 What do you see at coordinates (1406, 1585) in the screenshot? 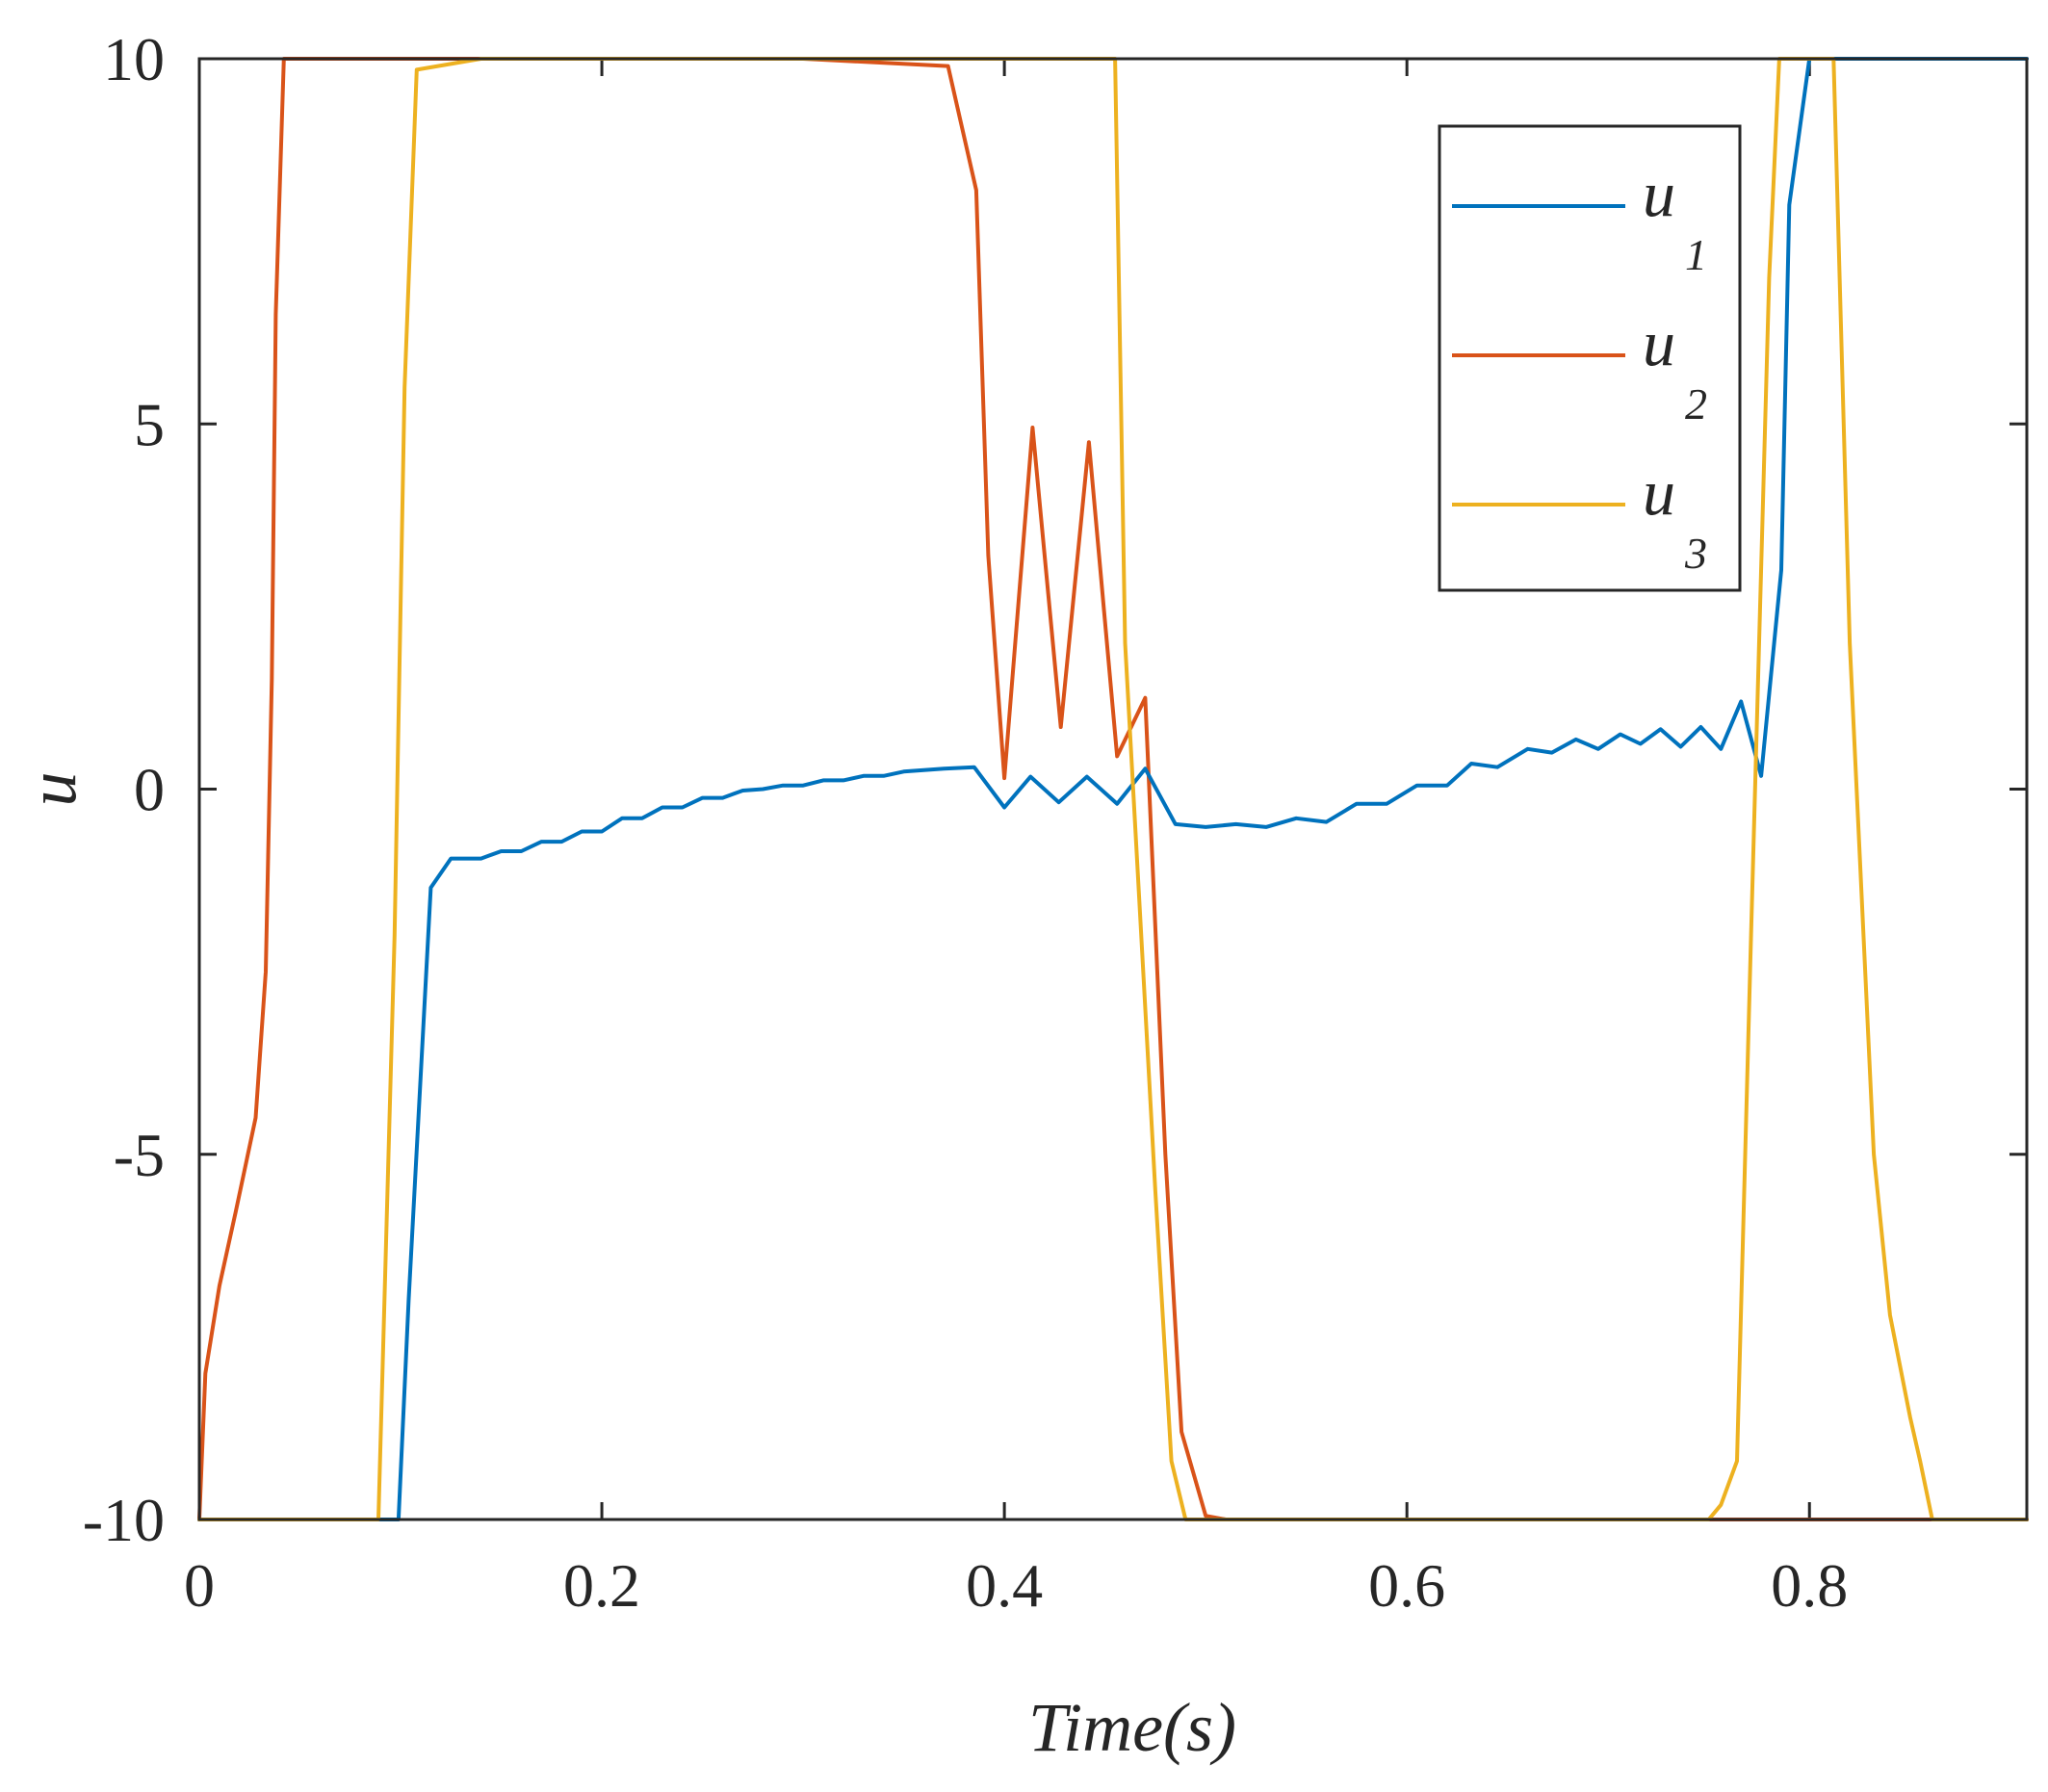
I see `x-tick-label: 0.6` at bounding box center [1406, 1585].